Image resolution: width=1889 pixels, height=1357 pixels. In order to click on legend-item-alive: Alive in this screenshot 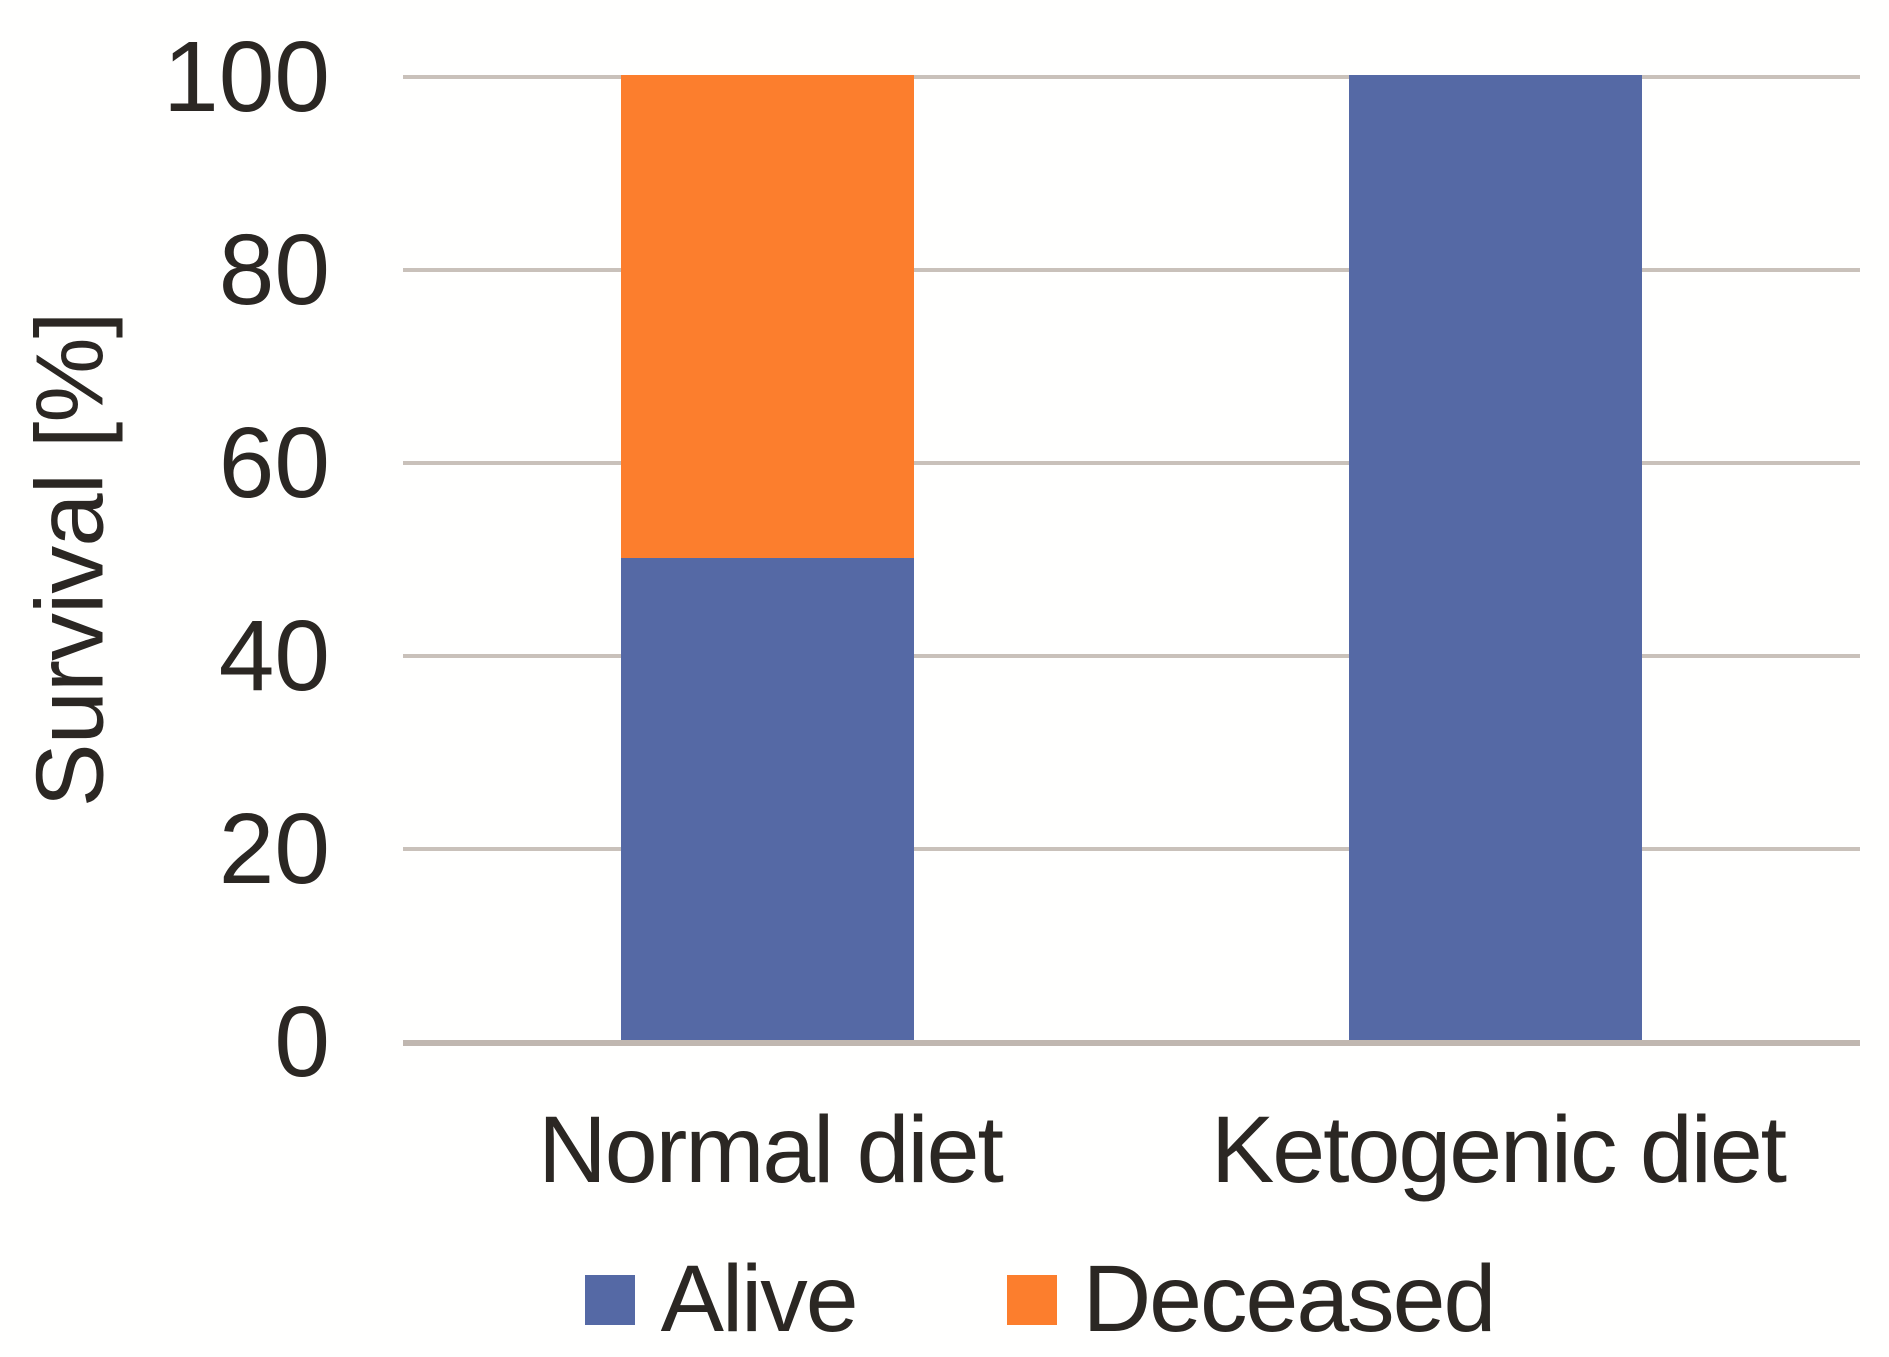, I will do `click(721, 1299)`.